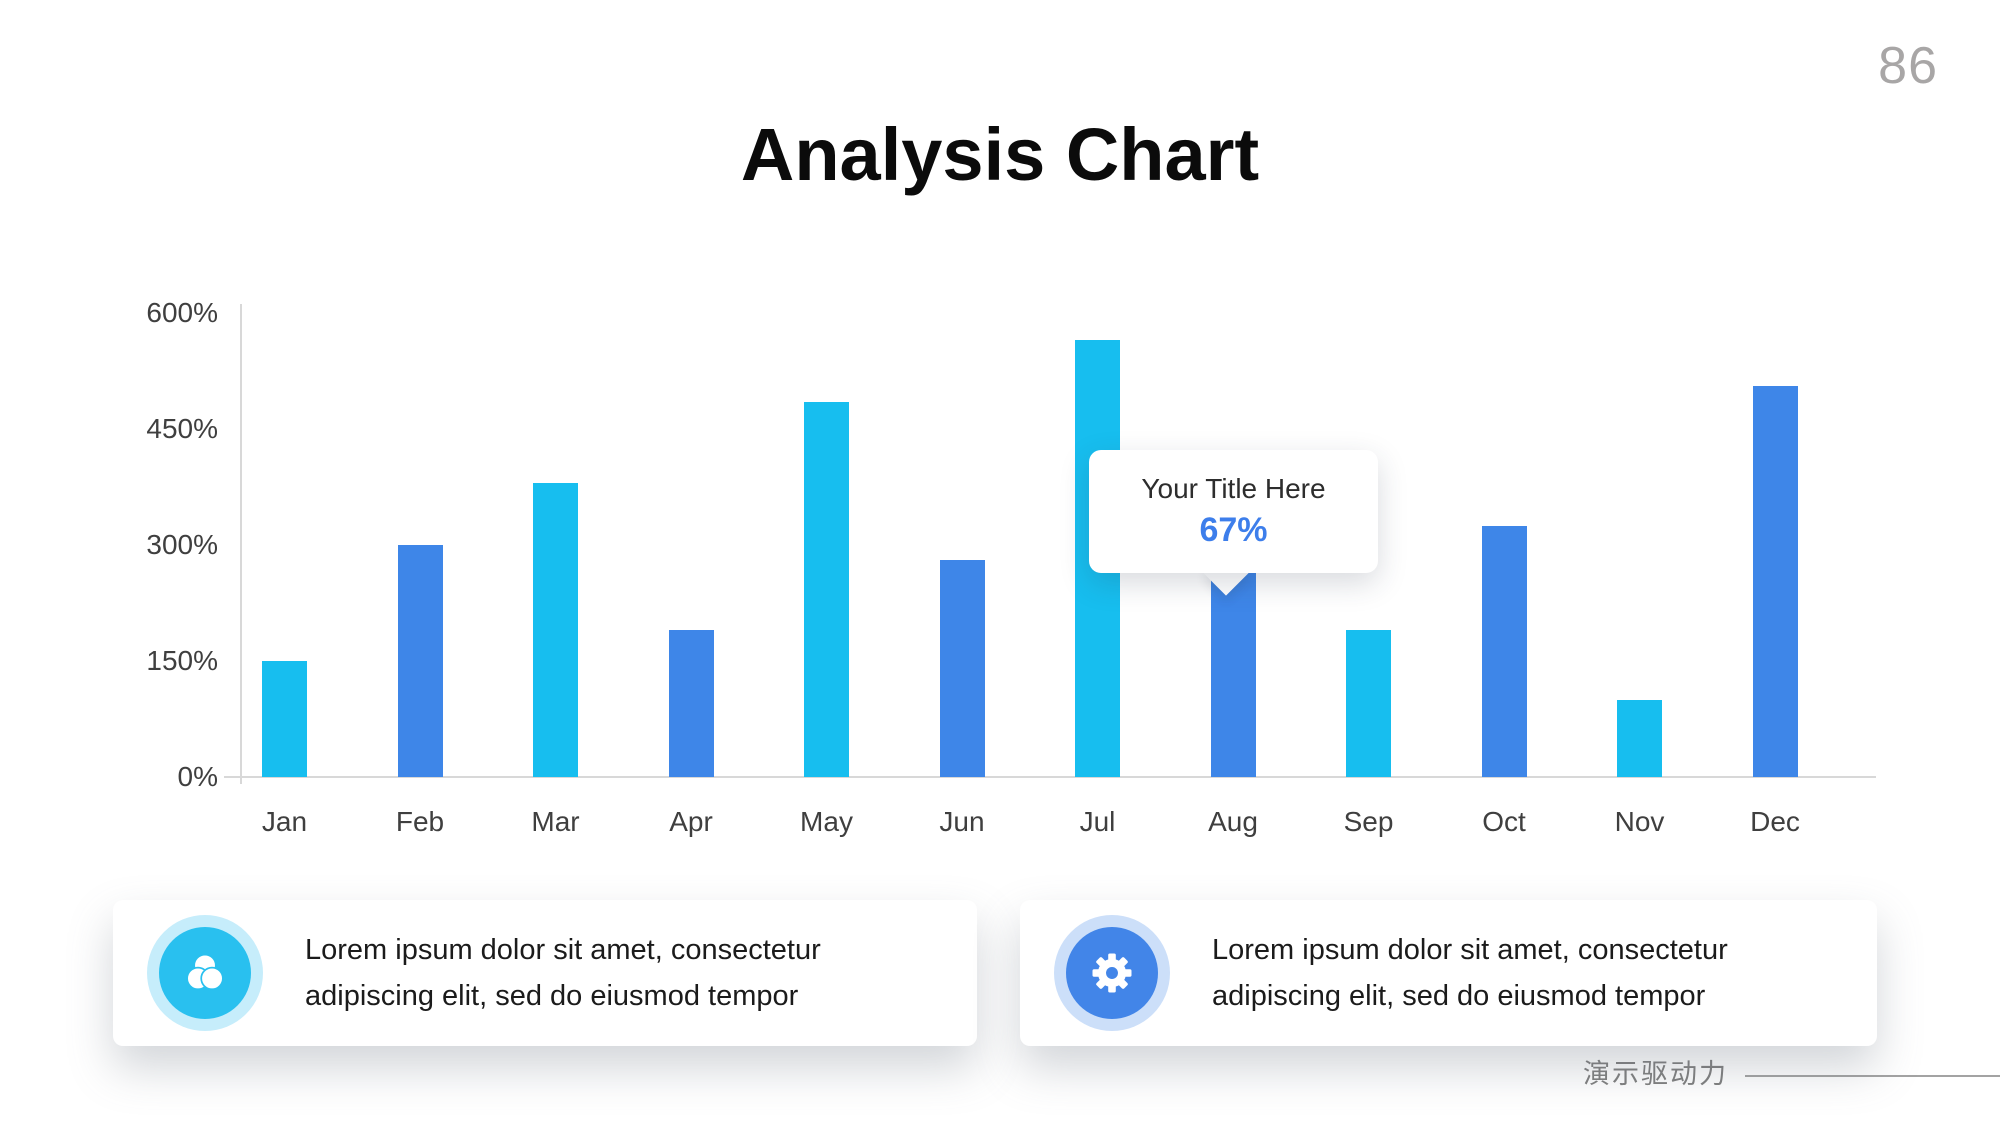 This screenshot has height=1125, width=2000. What do you see at coordinates (1368, 703) in the screenshot?
I see `bar-sep` at bounding box center [1368, 703].